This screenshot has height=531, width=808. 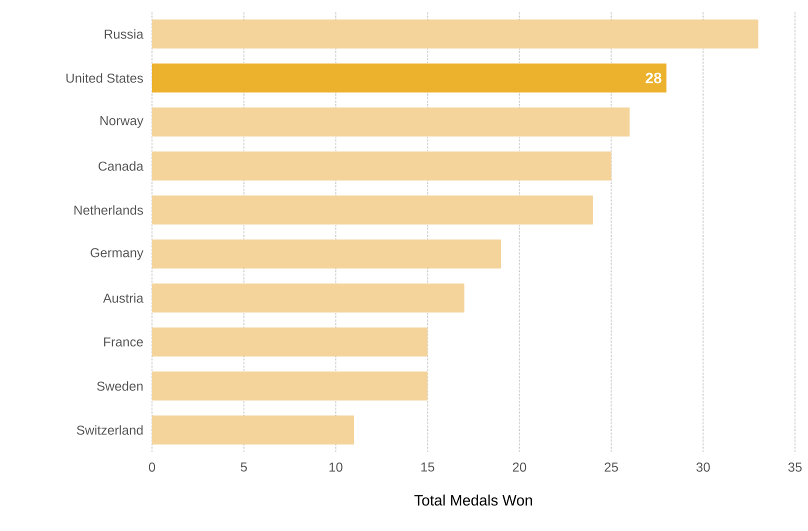 What do you see at coordinates (104, 78) in the screenshot?
I see `y-tick-label: United States` at bounding box center [104, 78].